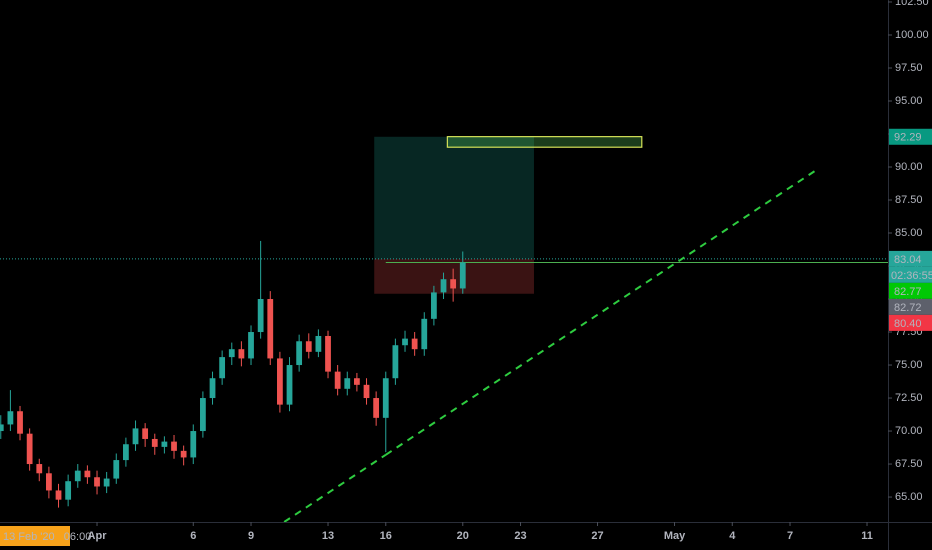 The height and width of the screenshot is (550, 932). I want to click on drawn-rectangle, so click(544, 142).